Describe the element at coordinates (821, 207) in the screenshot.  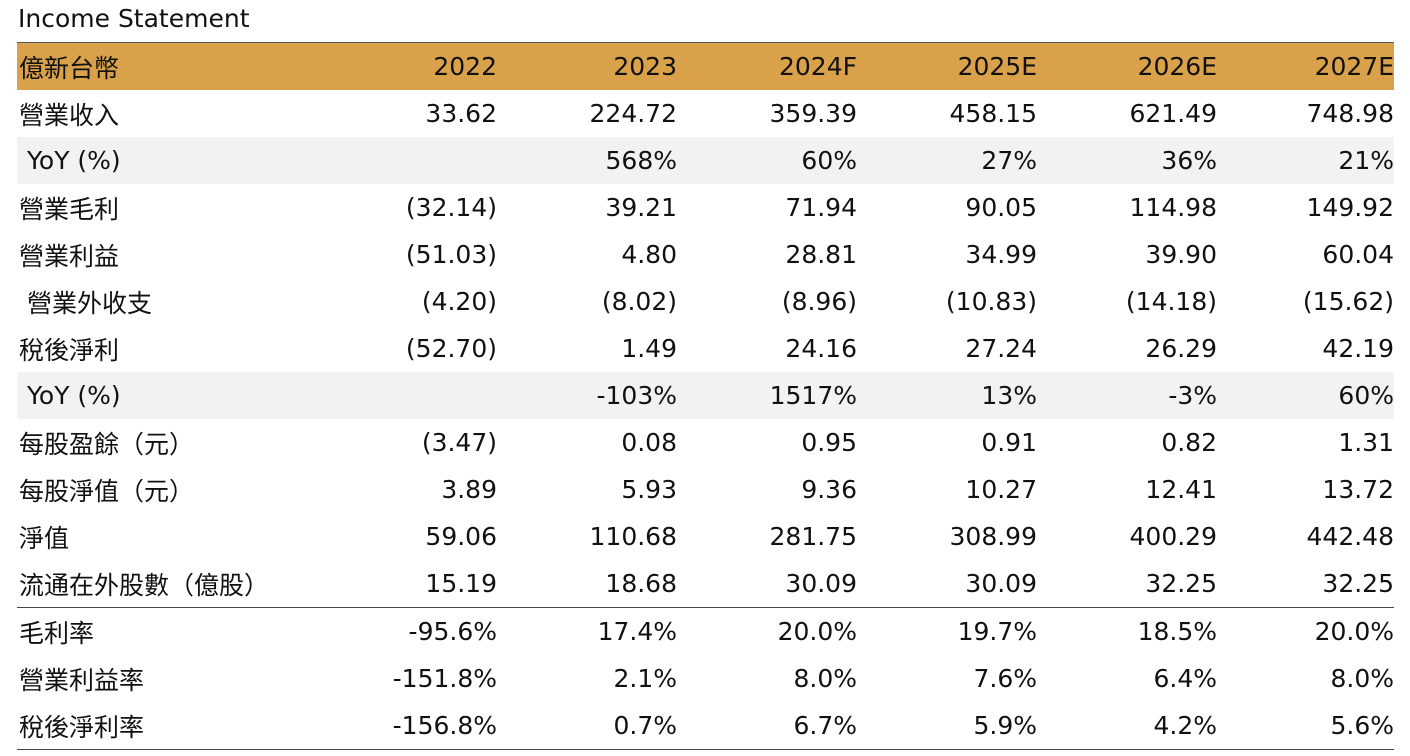
I see `row-value: 71.94` at that location.